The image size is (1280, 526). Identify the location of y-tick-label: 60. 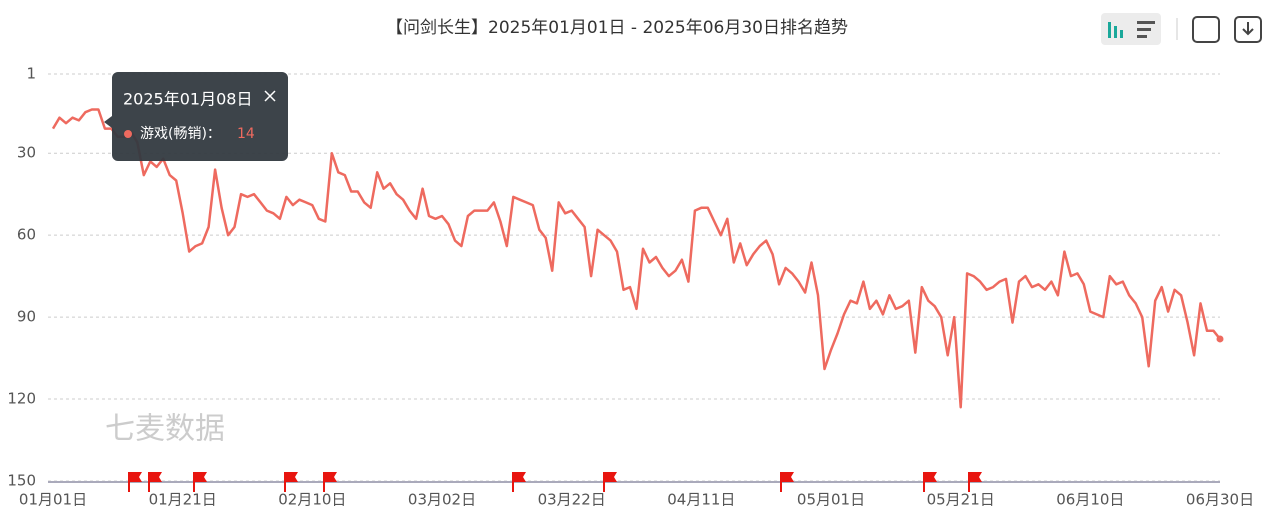
(26, 235).